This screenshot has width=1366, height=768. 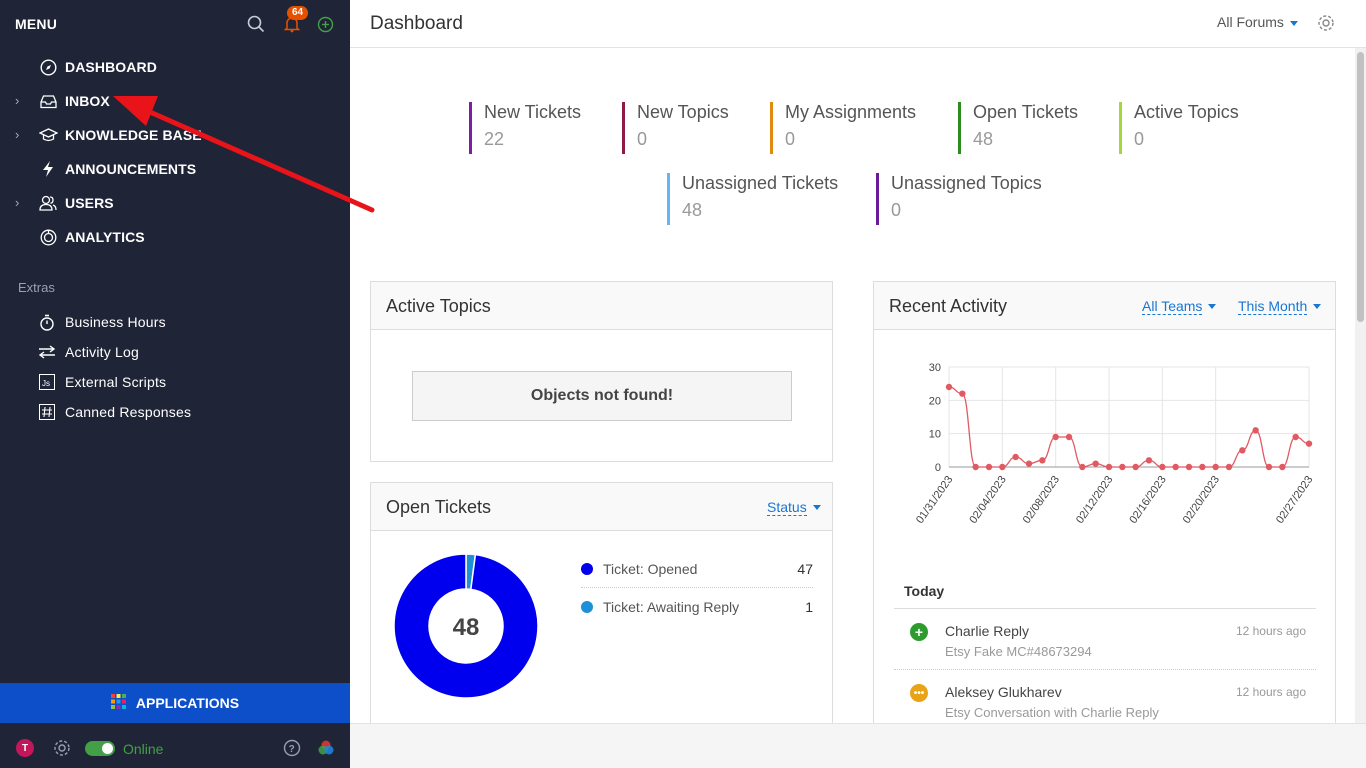 I want to click on nav-label: ANALYTICS, so click(x=105, y=237).